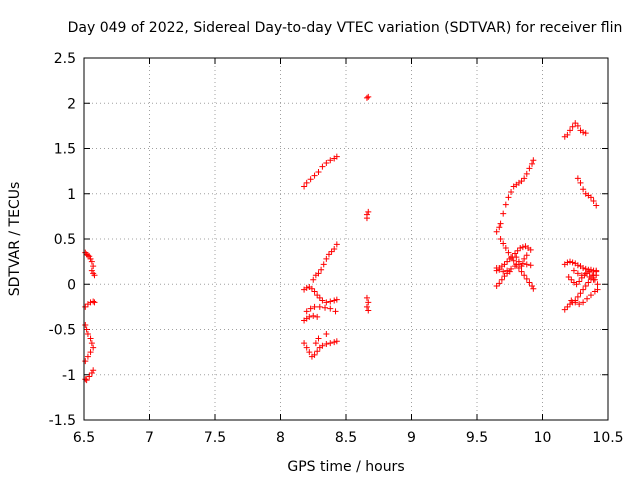 The image size is (640, 480). I want to click on y-tick-label: 0, so click(71, 285).